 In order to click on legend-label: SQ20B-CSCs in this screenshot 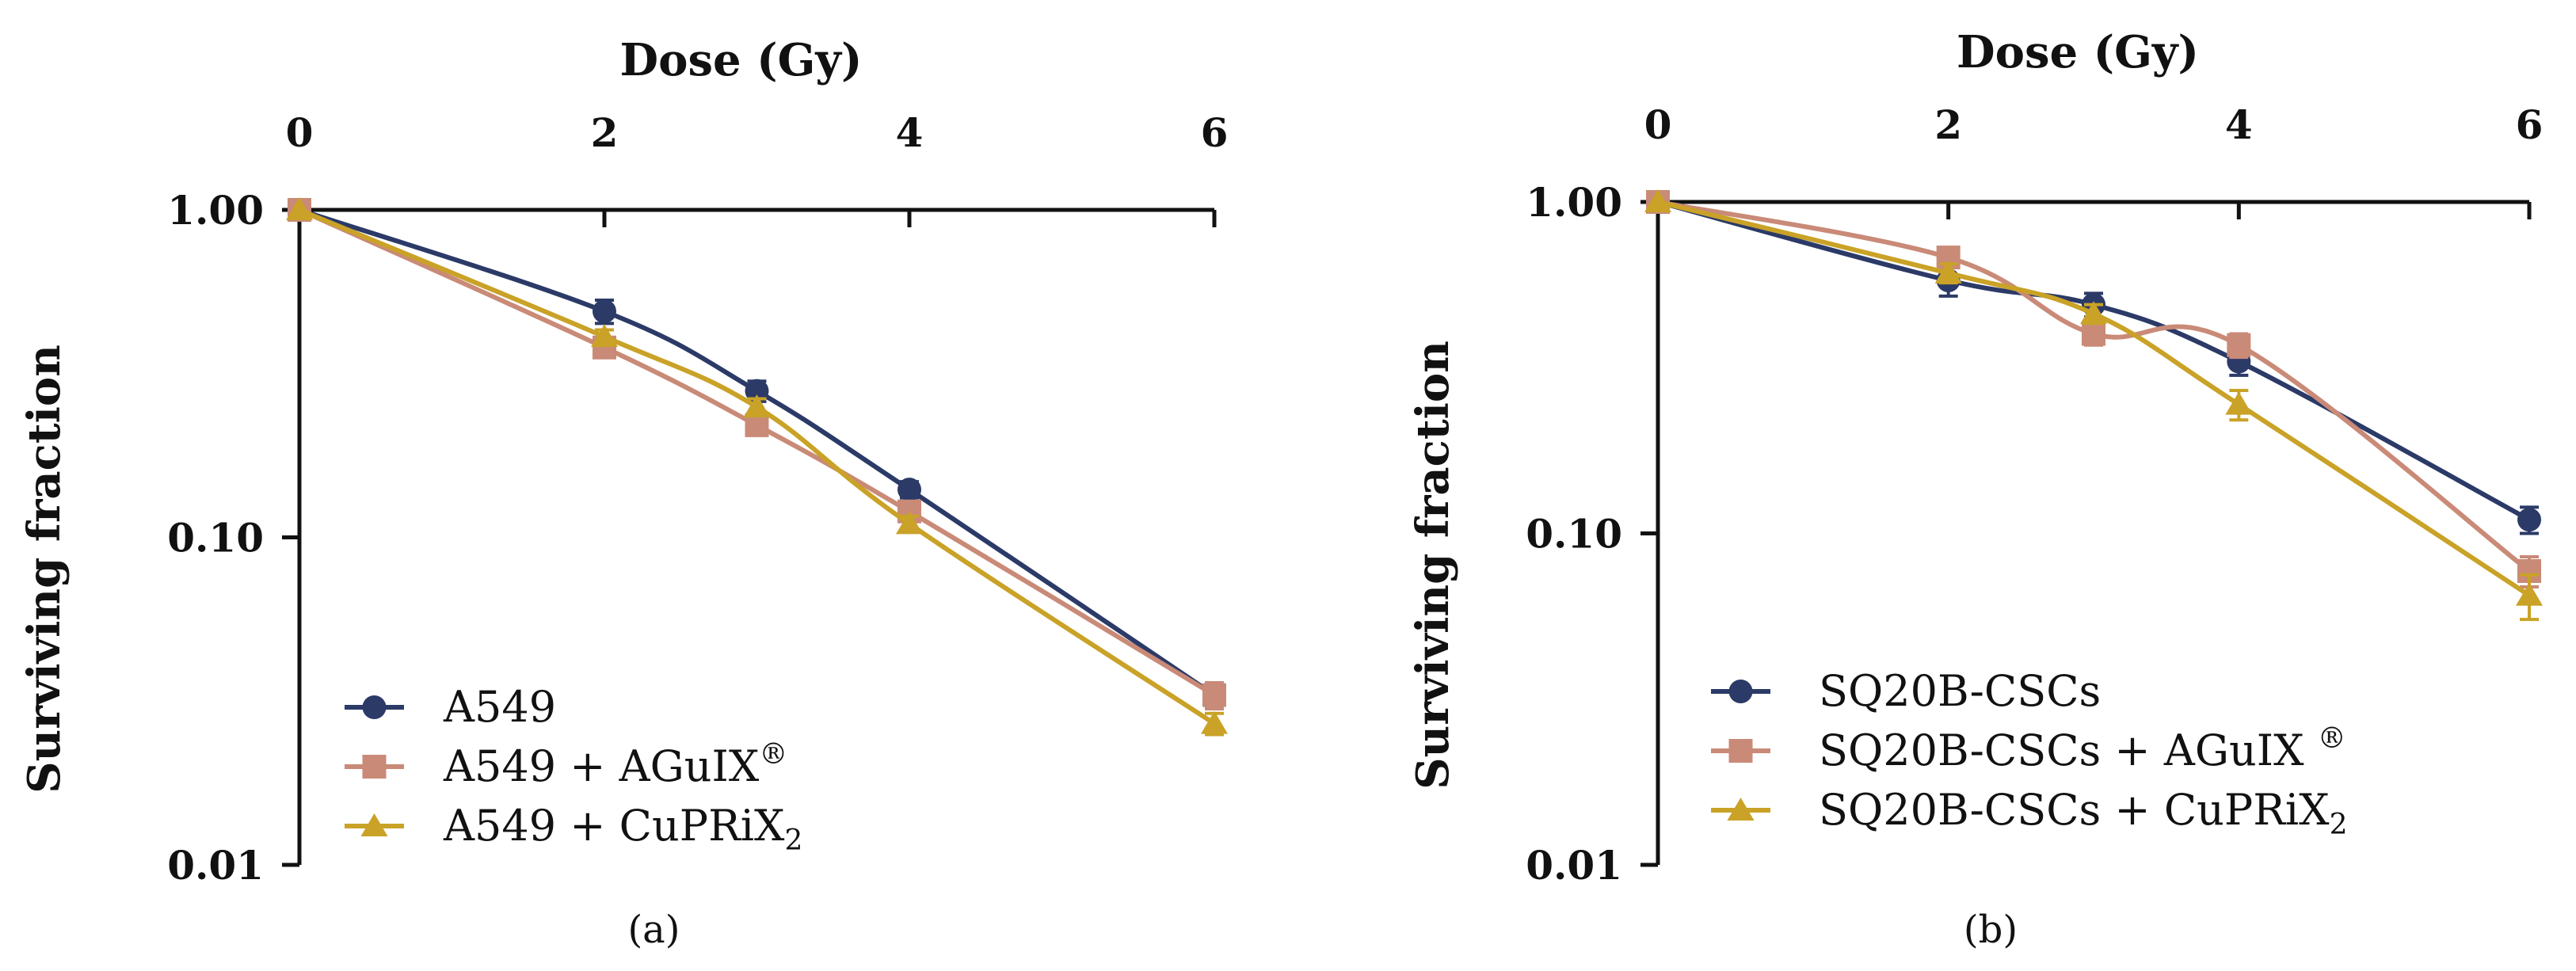, I will do `click(1960, 691)`.